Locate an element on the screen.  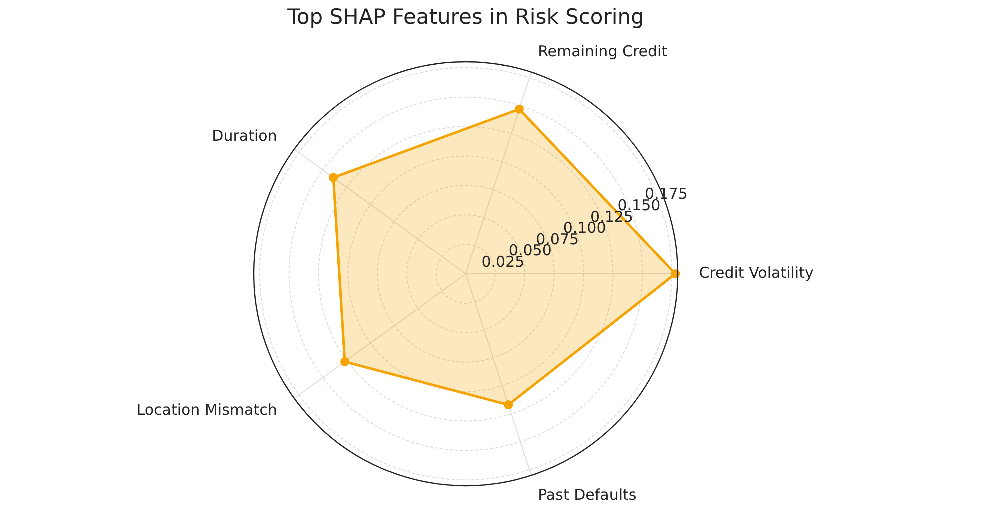
chart-title: Top SHAP Features in Risk Scoring is located at coordinates (465, 17).